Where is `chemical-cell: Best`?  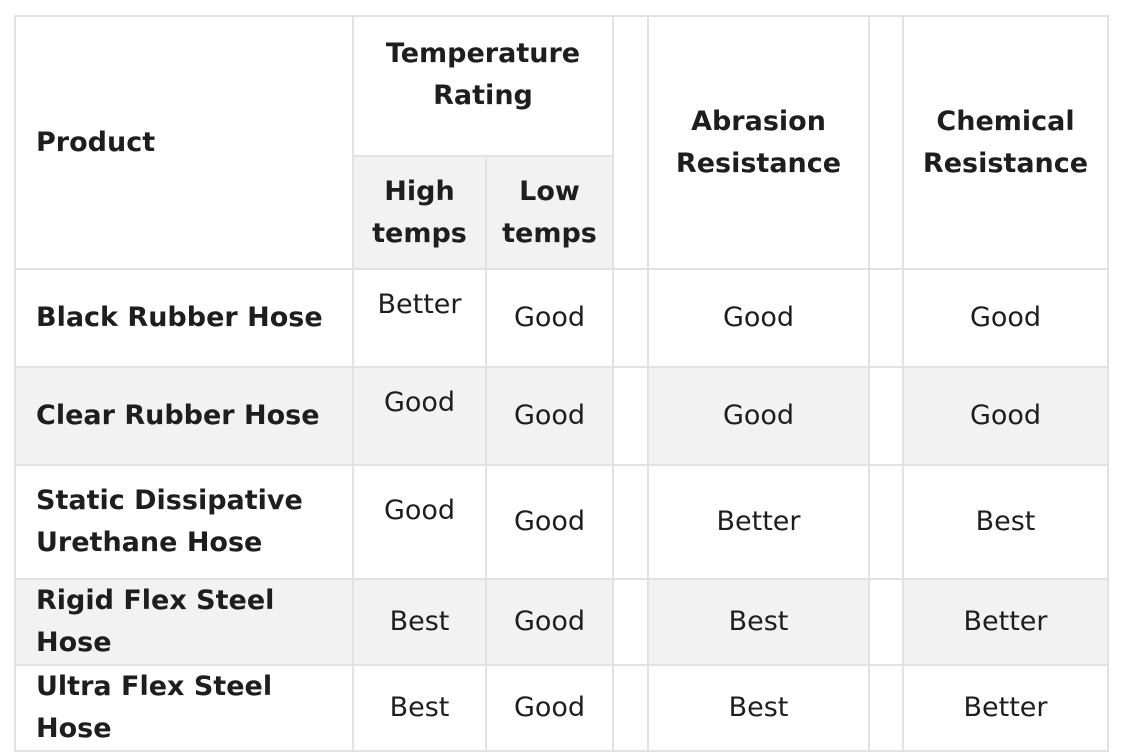
chemical-cell: Best is located at coordinates (1006, 522).